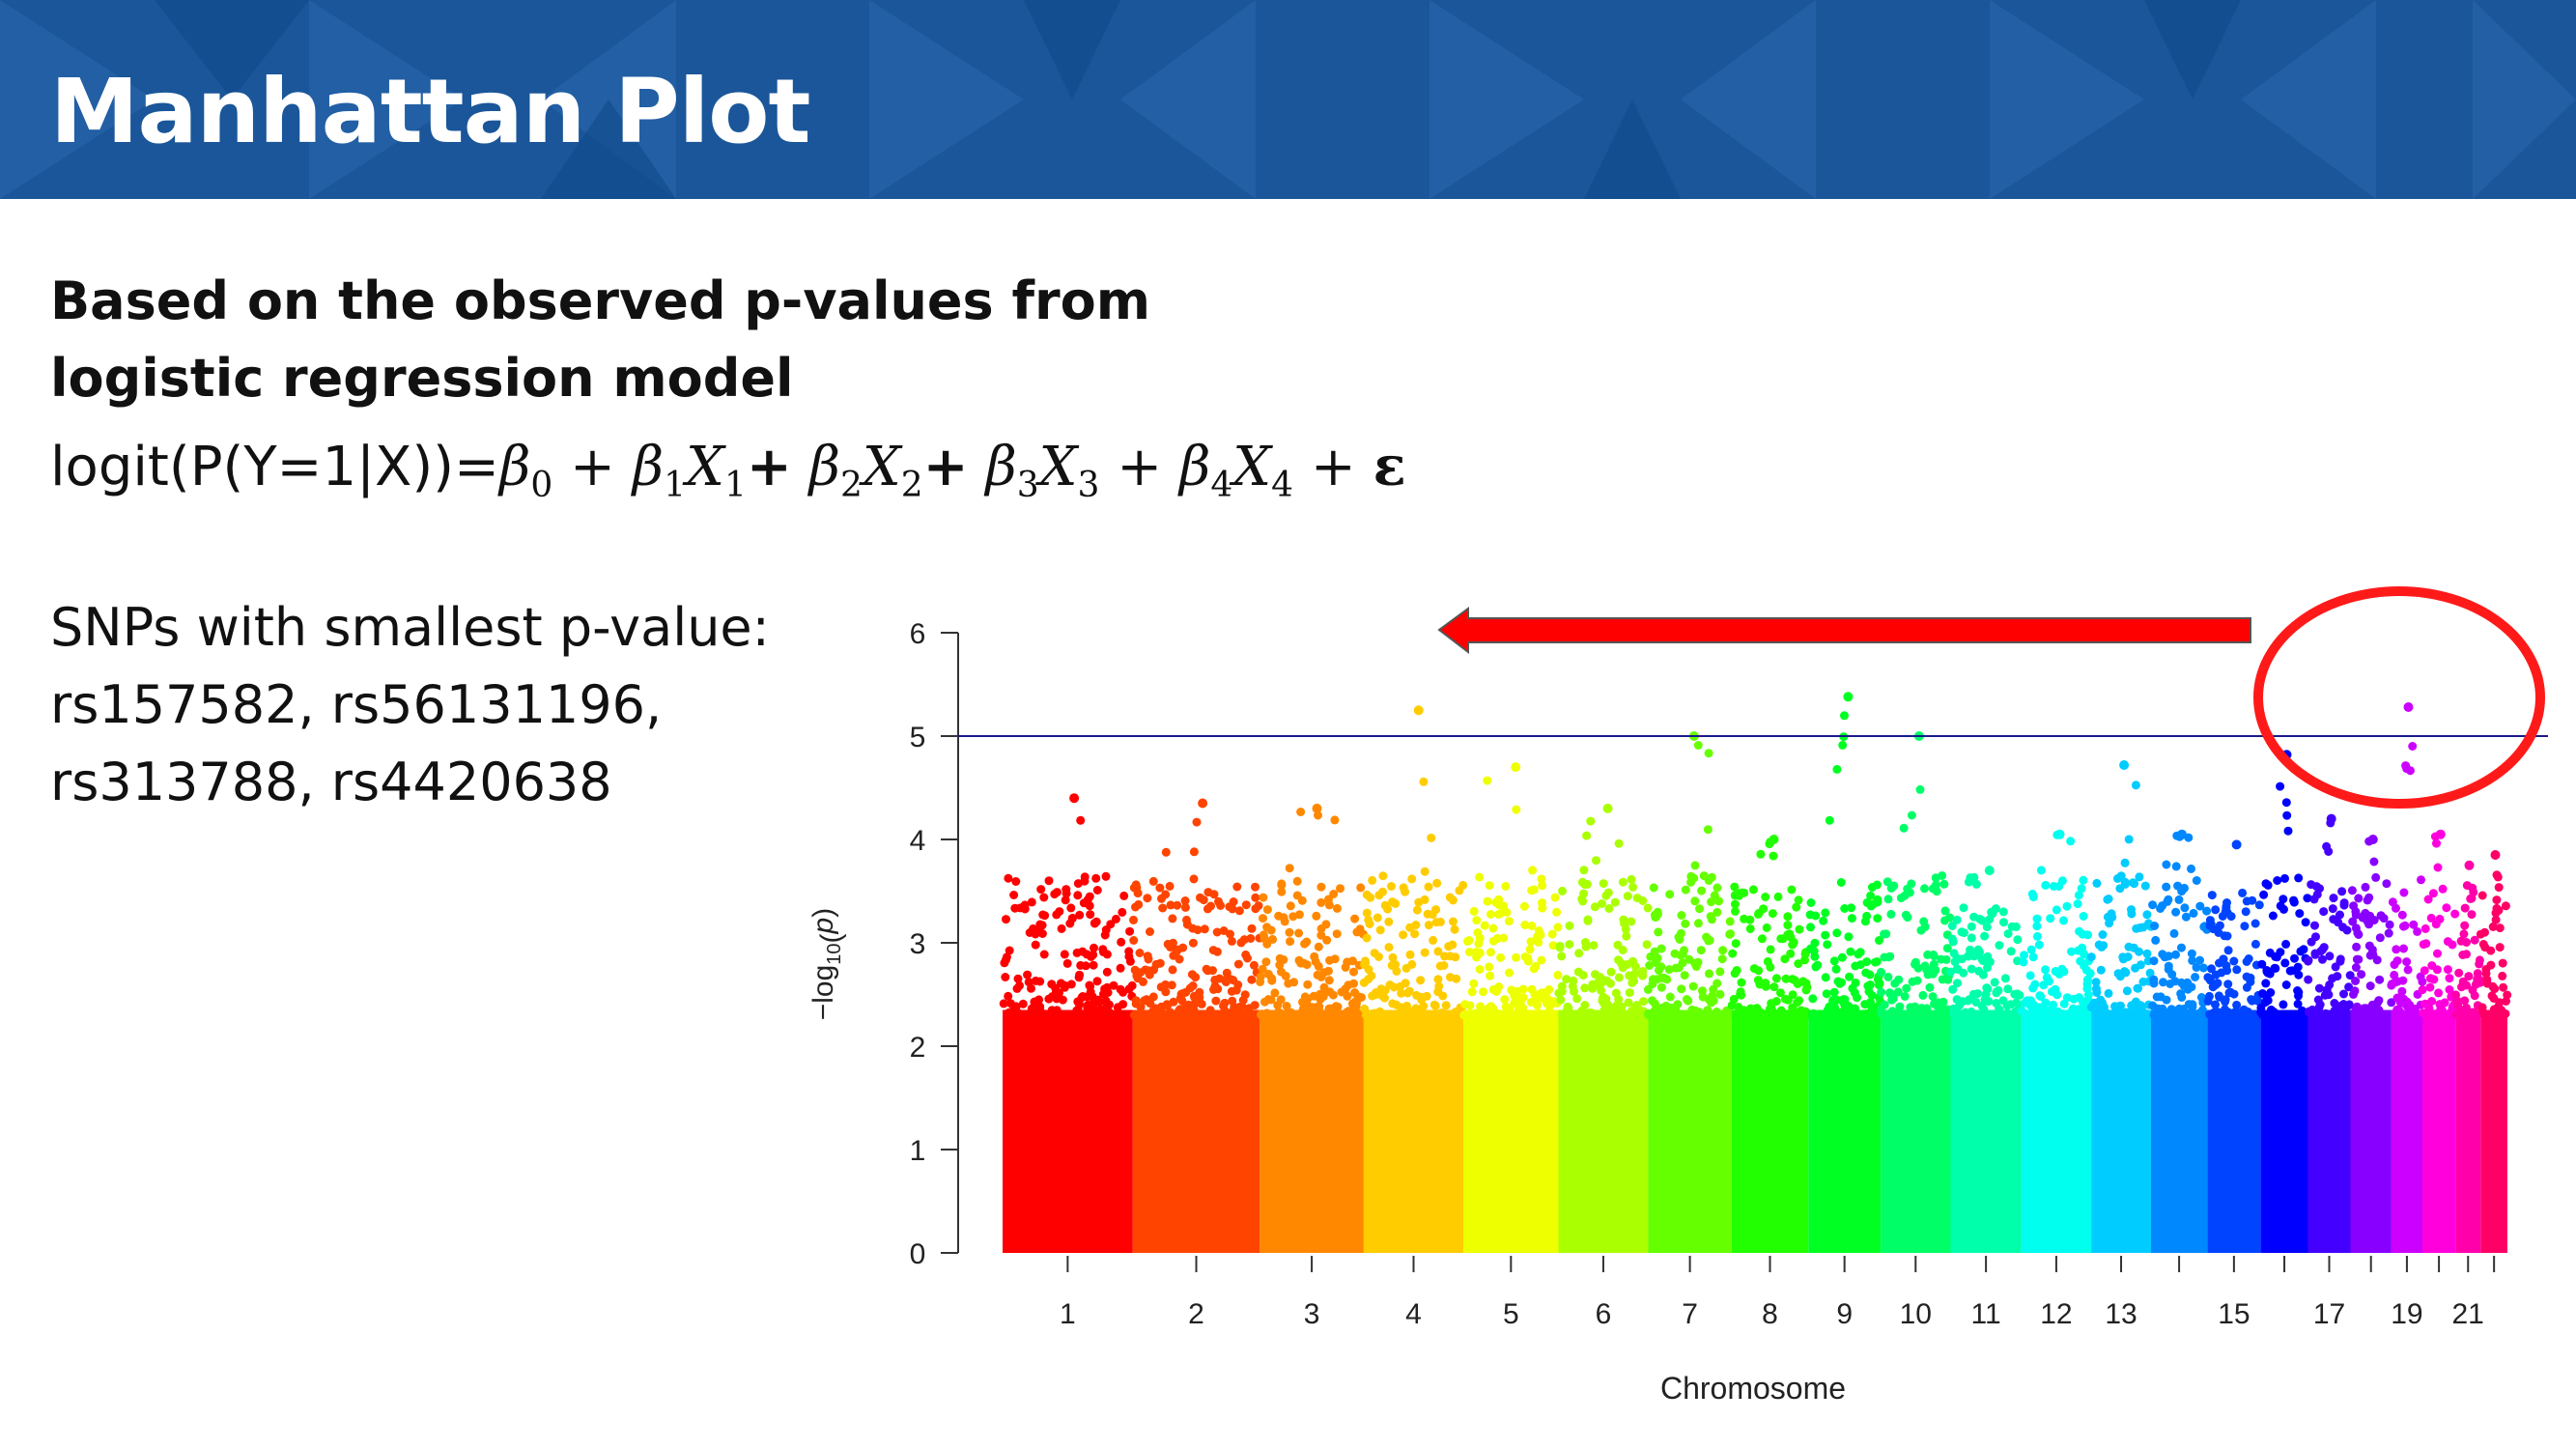 This screenshot has width=2576, height=1449. Describe the element at coordinates (2329, 1314) in the screenshot. I see `x-tick-label: 17` at that location.